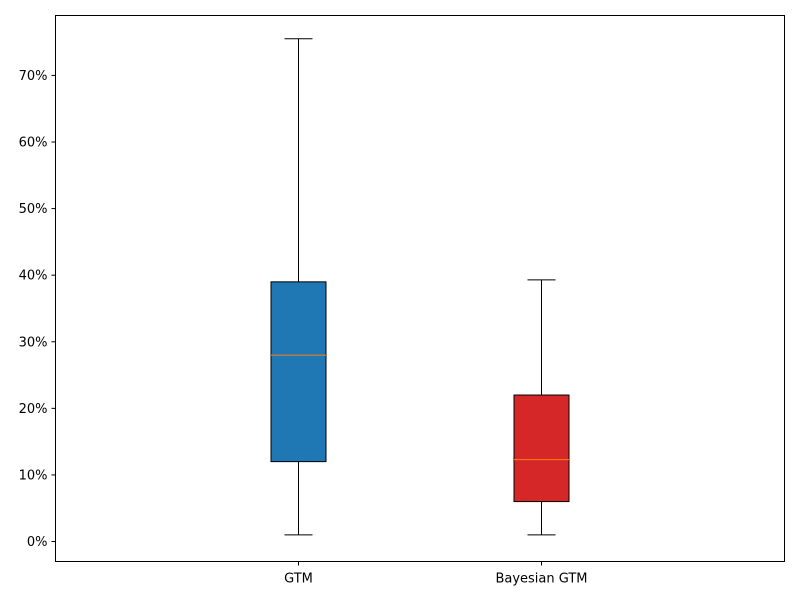  What do you see at coordinates (33, 409) in the screenshot?
I see `y-tick-label: 20%` at bounding box center [33, 409].